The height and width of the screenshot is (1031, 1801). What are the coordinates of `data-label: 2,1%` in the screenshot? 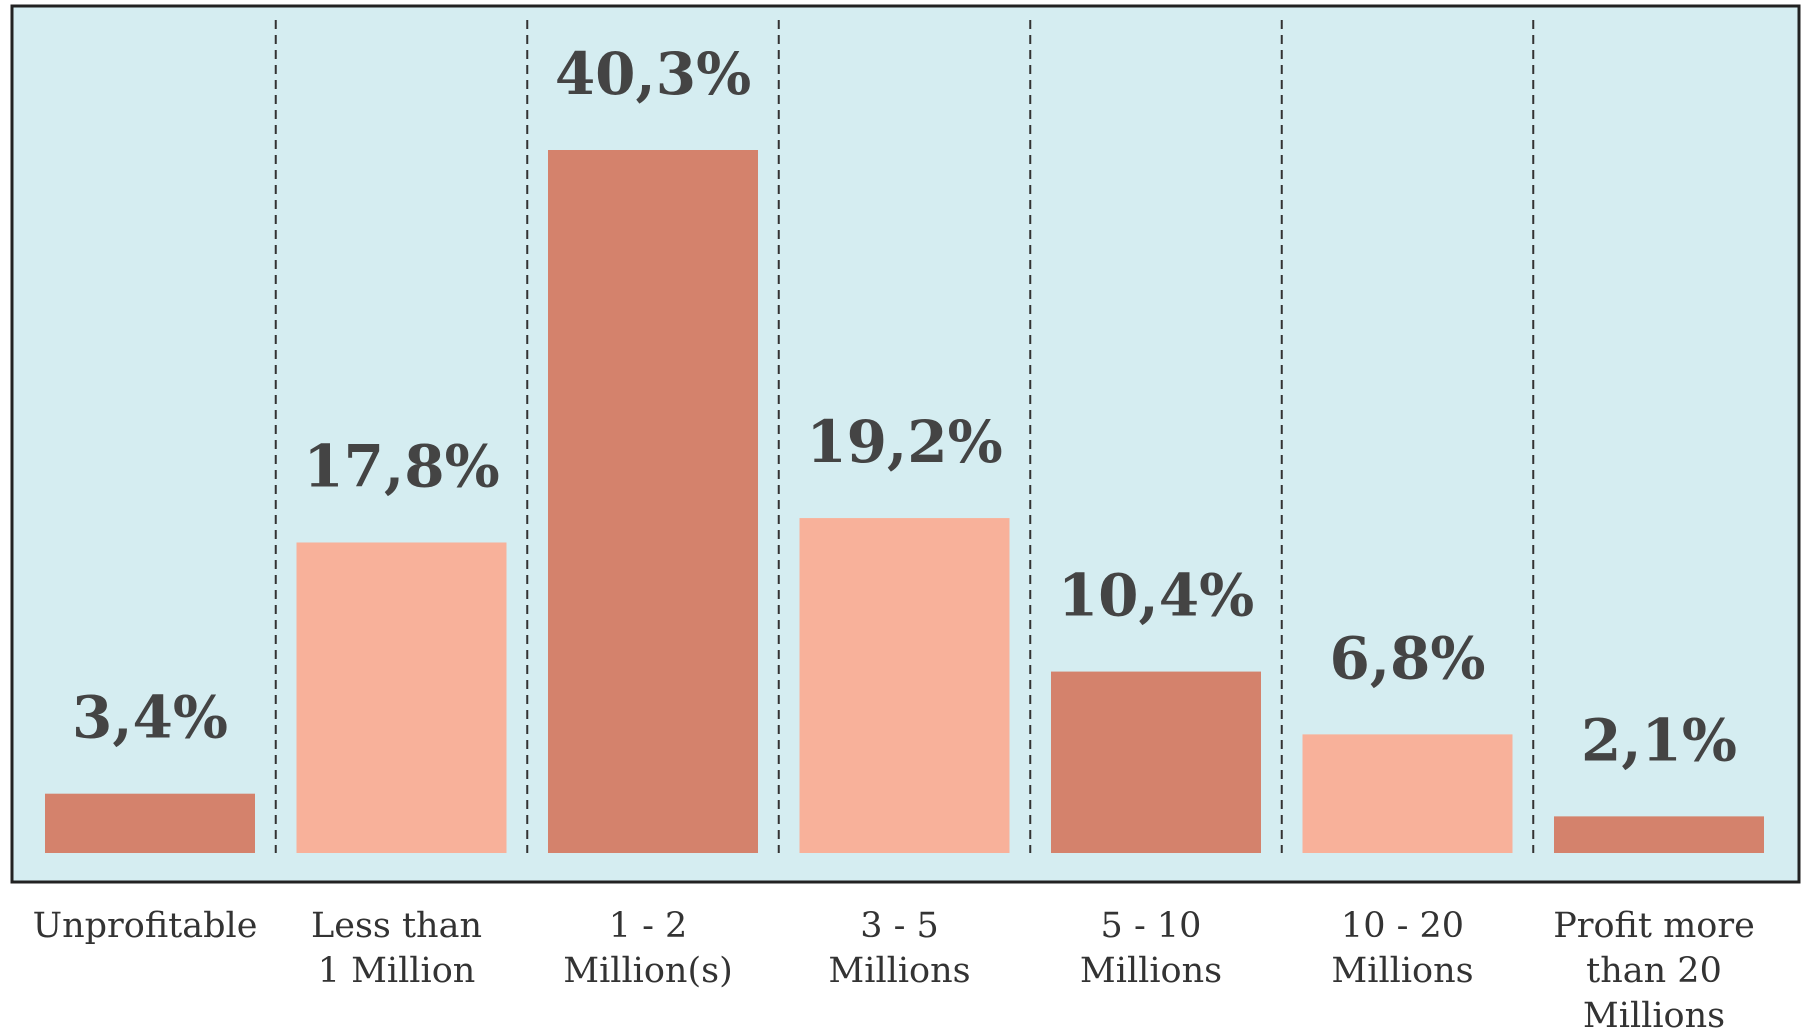 It's located at (1659, 740).